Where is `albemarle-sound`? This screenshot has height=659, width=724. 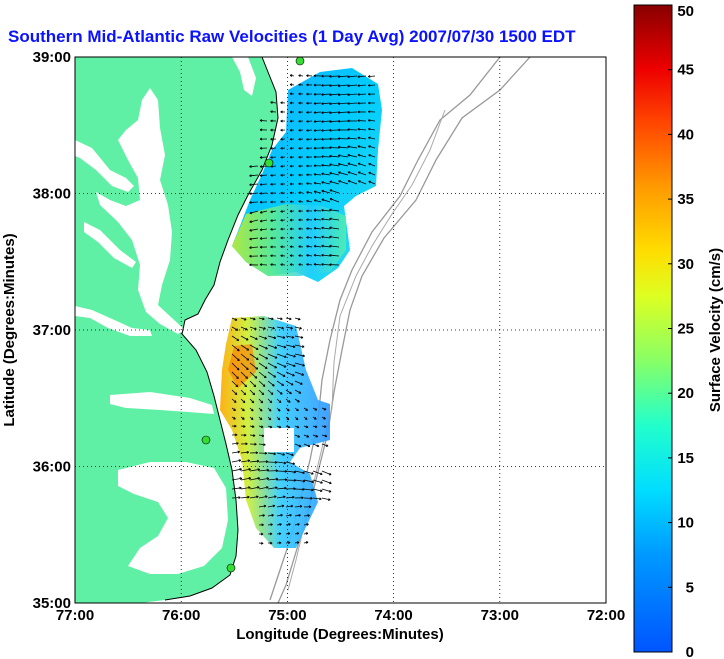
albemarle-sound is located at coordinates (162, 403).